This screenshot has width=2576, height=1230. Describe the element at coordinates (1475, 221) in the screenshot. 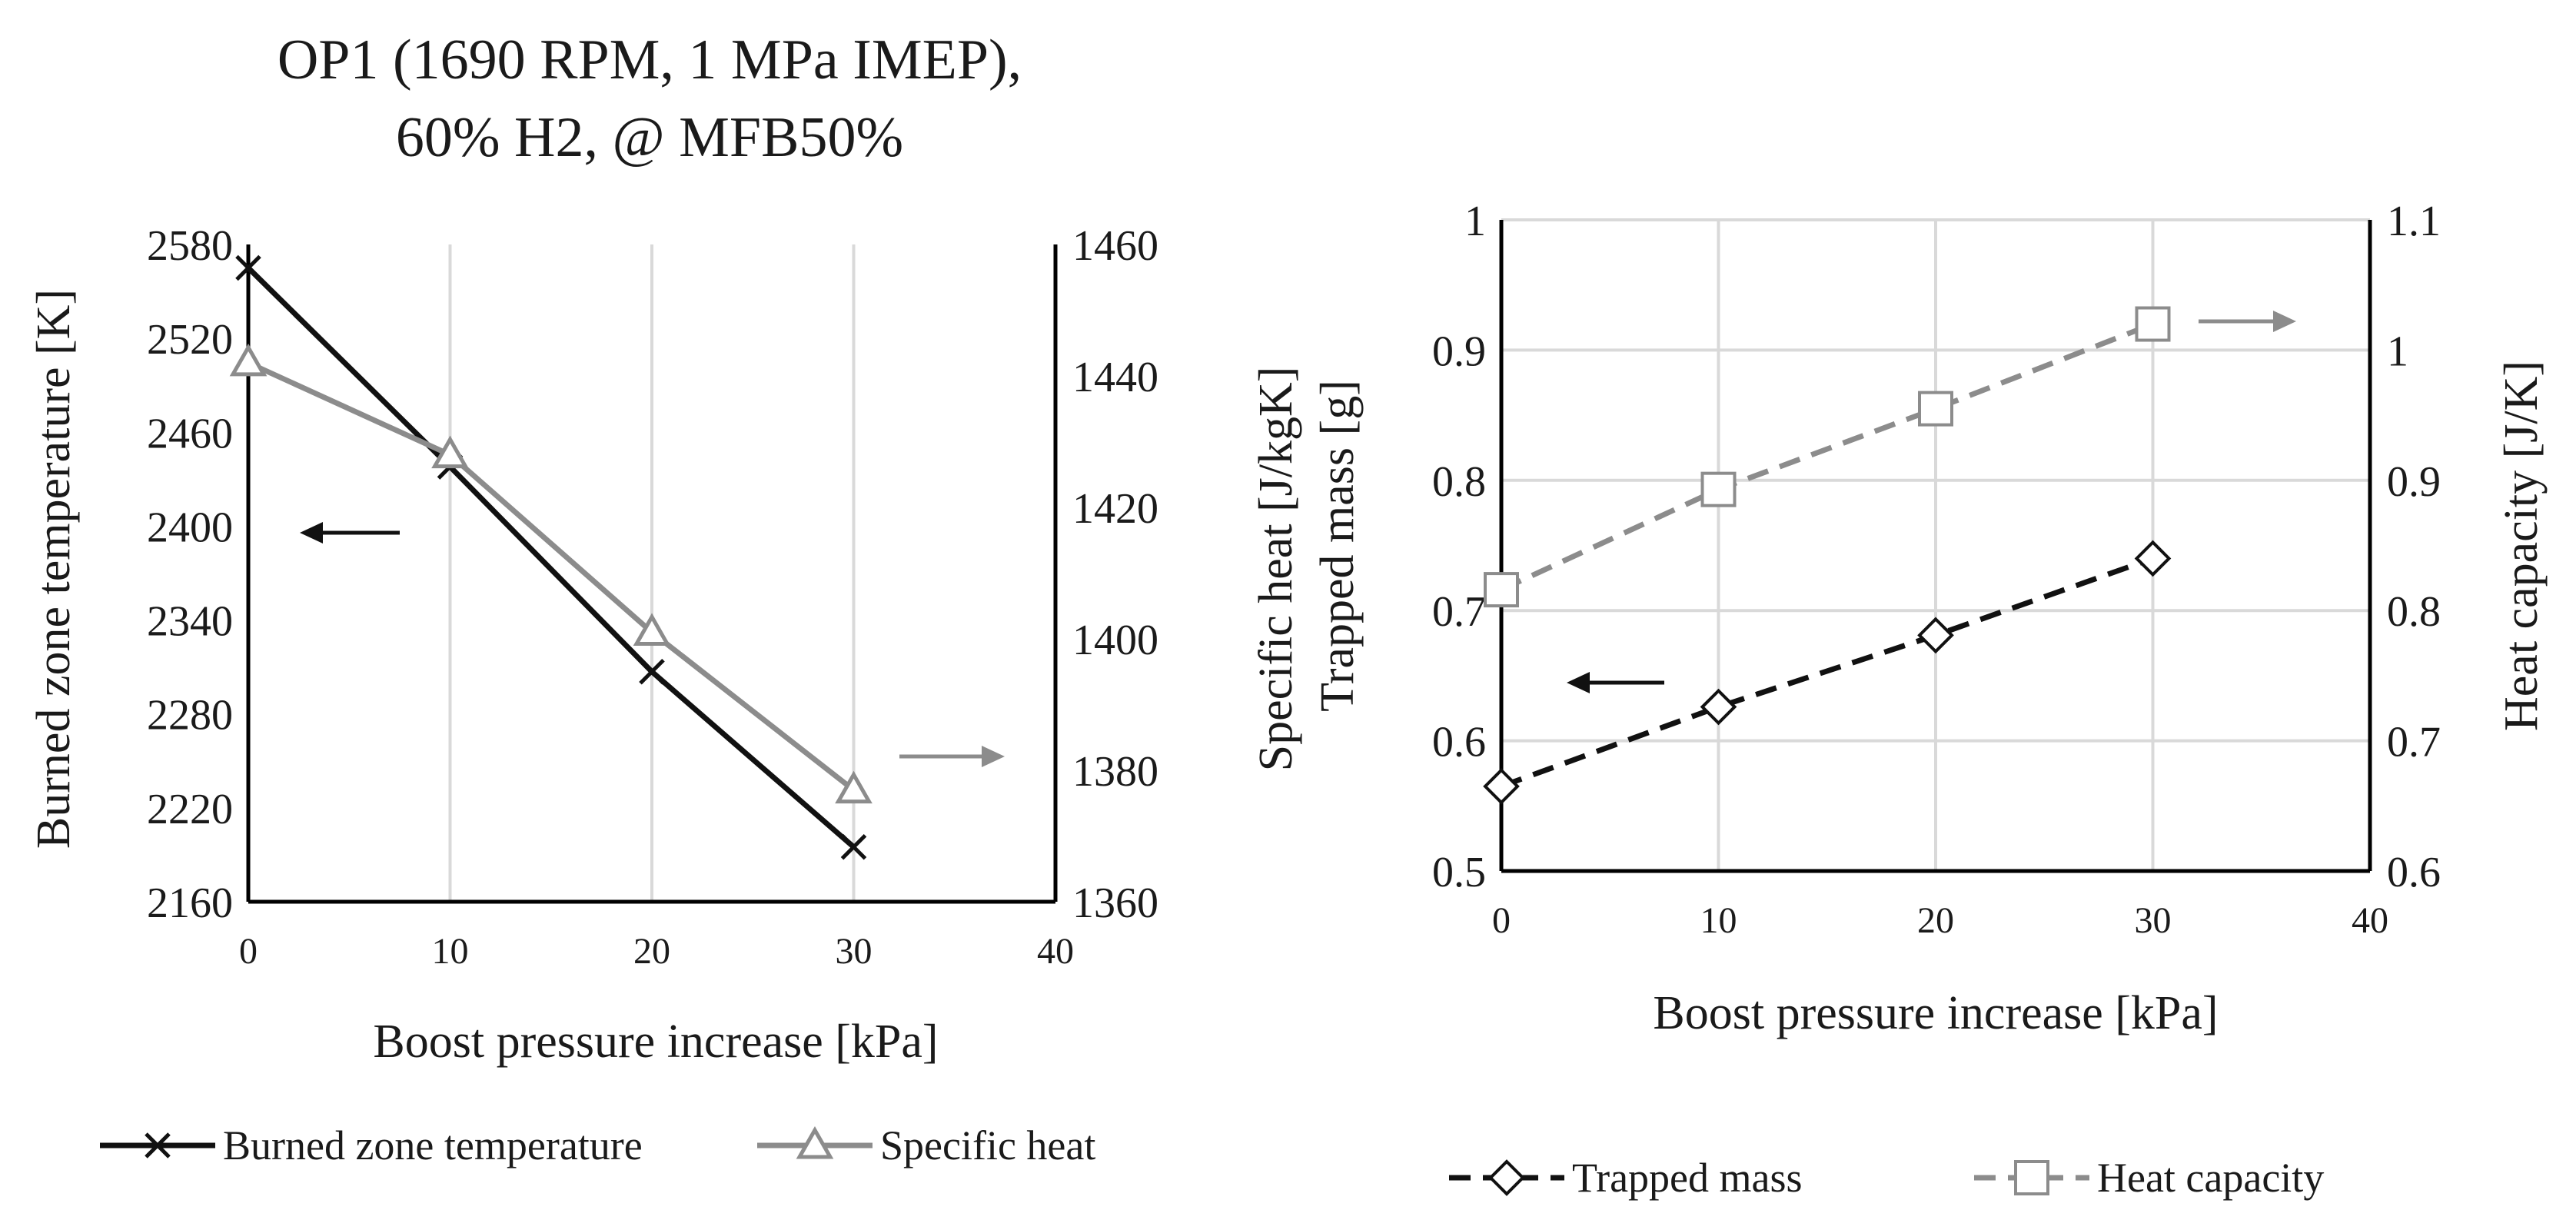

I see `chart2-y-tick-label: 1` at that location.